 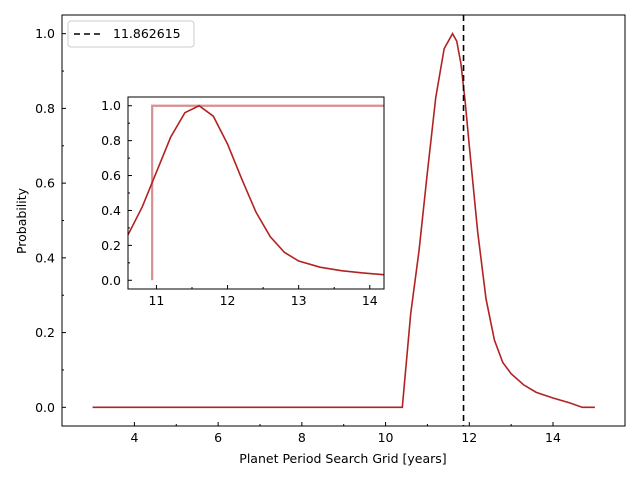 What do you see at coordinates (134, 437) in the screenshot?
I see `main-x-tick-label: 4` at bounding box center [134, 437].